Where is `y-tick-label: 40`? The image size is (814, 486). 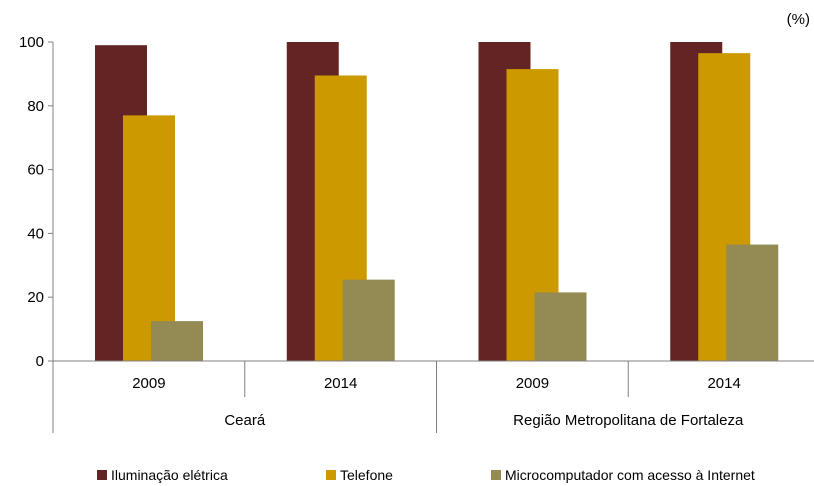
y-tick-label: 40 is located at coordinates (35, 233).